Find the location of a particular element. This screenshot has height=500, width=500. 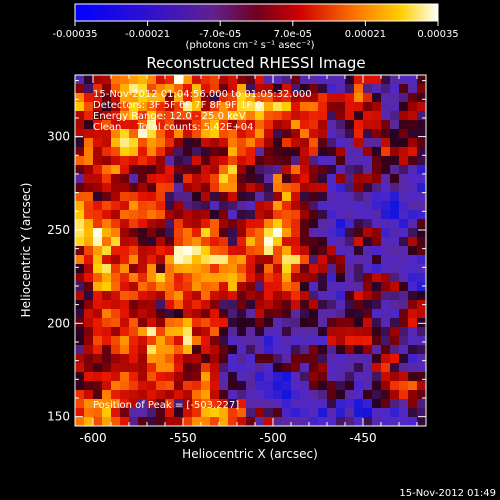

x-tick-label: -450 is located at coordinates (362, 438).